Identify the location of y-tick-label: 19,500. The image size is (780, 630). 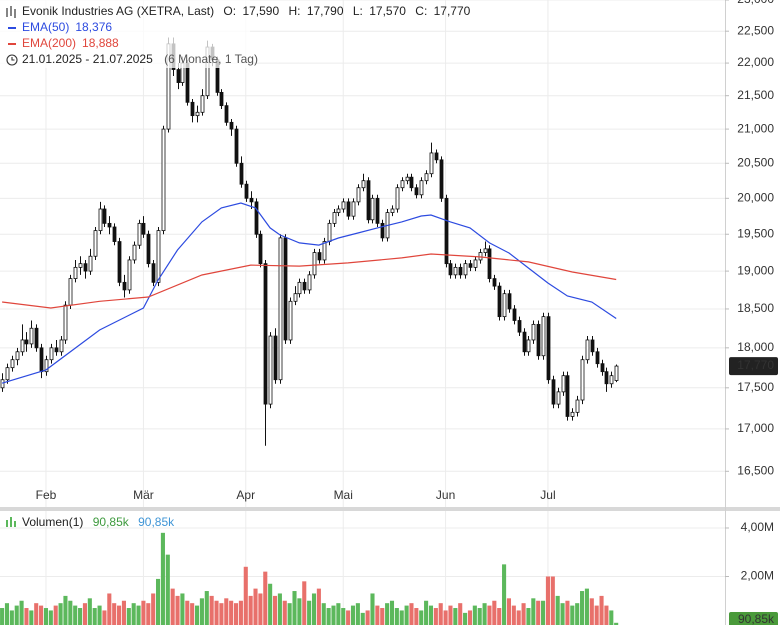
(755, 233).